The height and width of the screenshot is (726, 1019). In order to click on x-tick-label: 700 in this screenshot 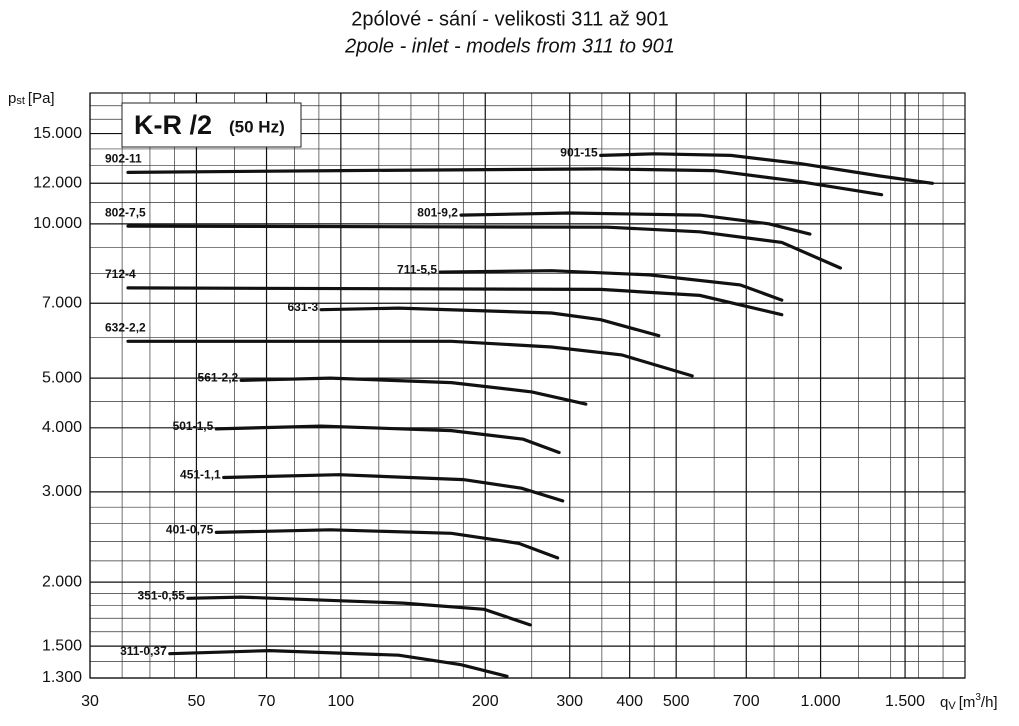, I will do `click(746, 701)`.